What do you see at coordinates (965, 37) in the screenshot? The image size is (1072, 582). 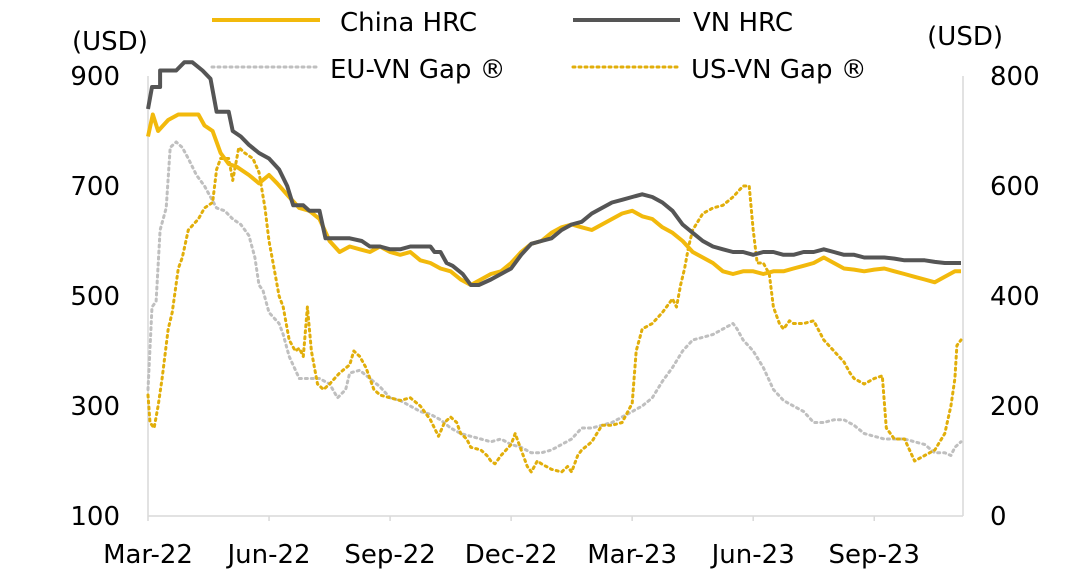 I see `right-axis-unit: (USD)` at bounding box center [965, 37].